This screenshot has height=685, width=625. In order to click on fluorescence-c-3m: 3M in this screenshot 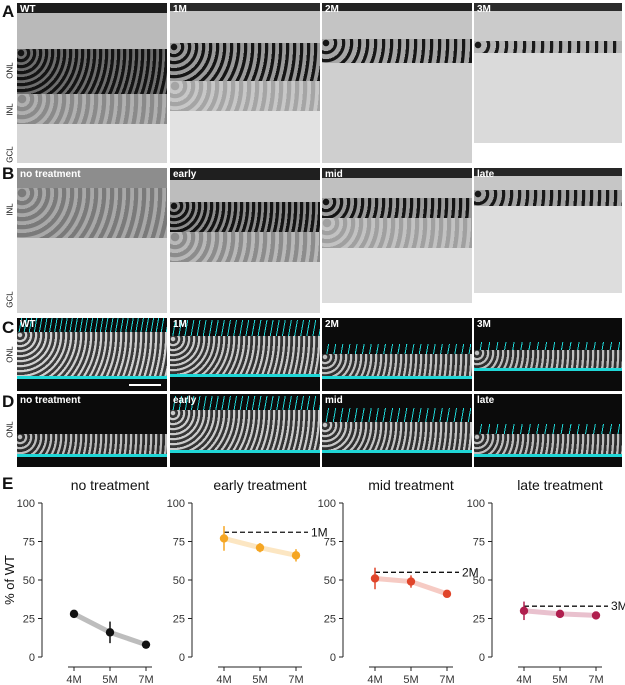, I will do `click(548, 354)`.